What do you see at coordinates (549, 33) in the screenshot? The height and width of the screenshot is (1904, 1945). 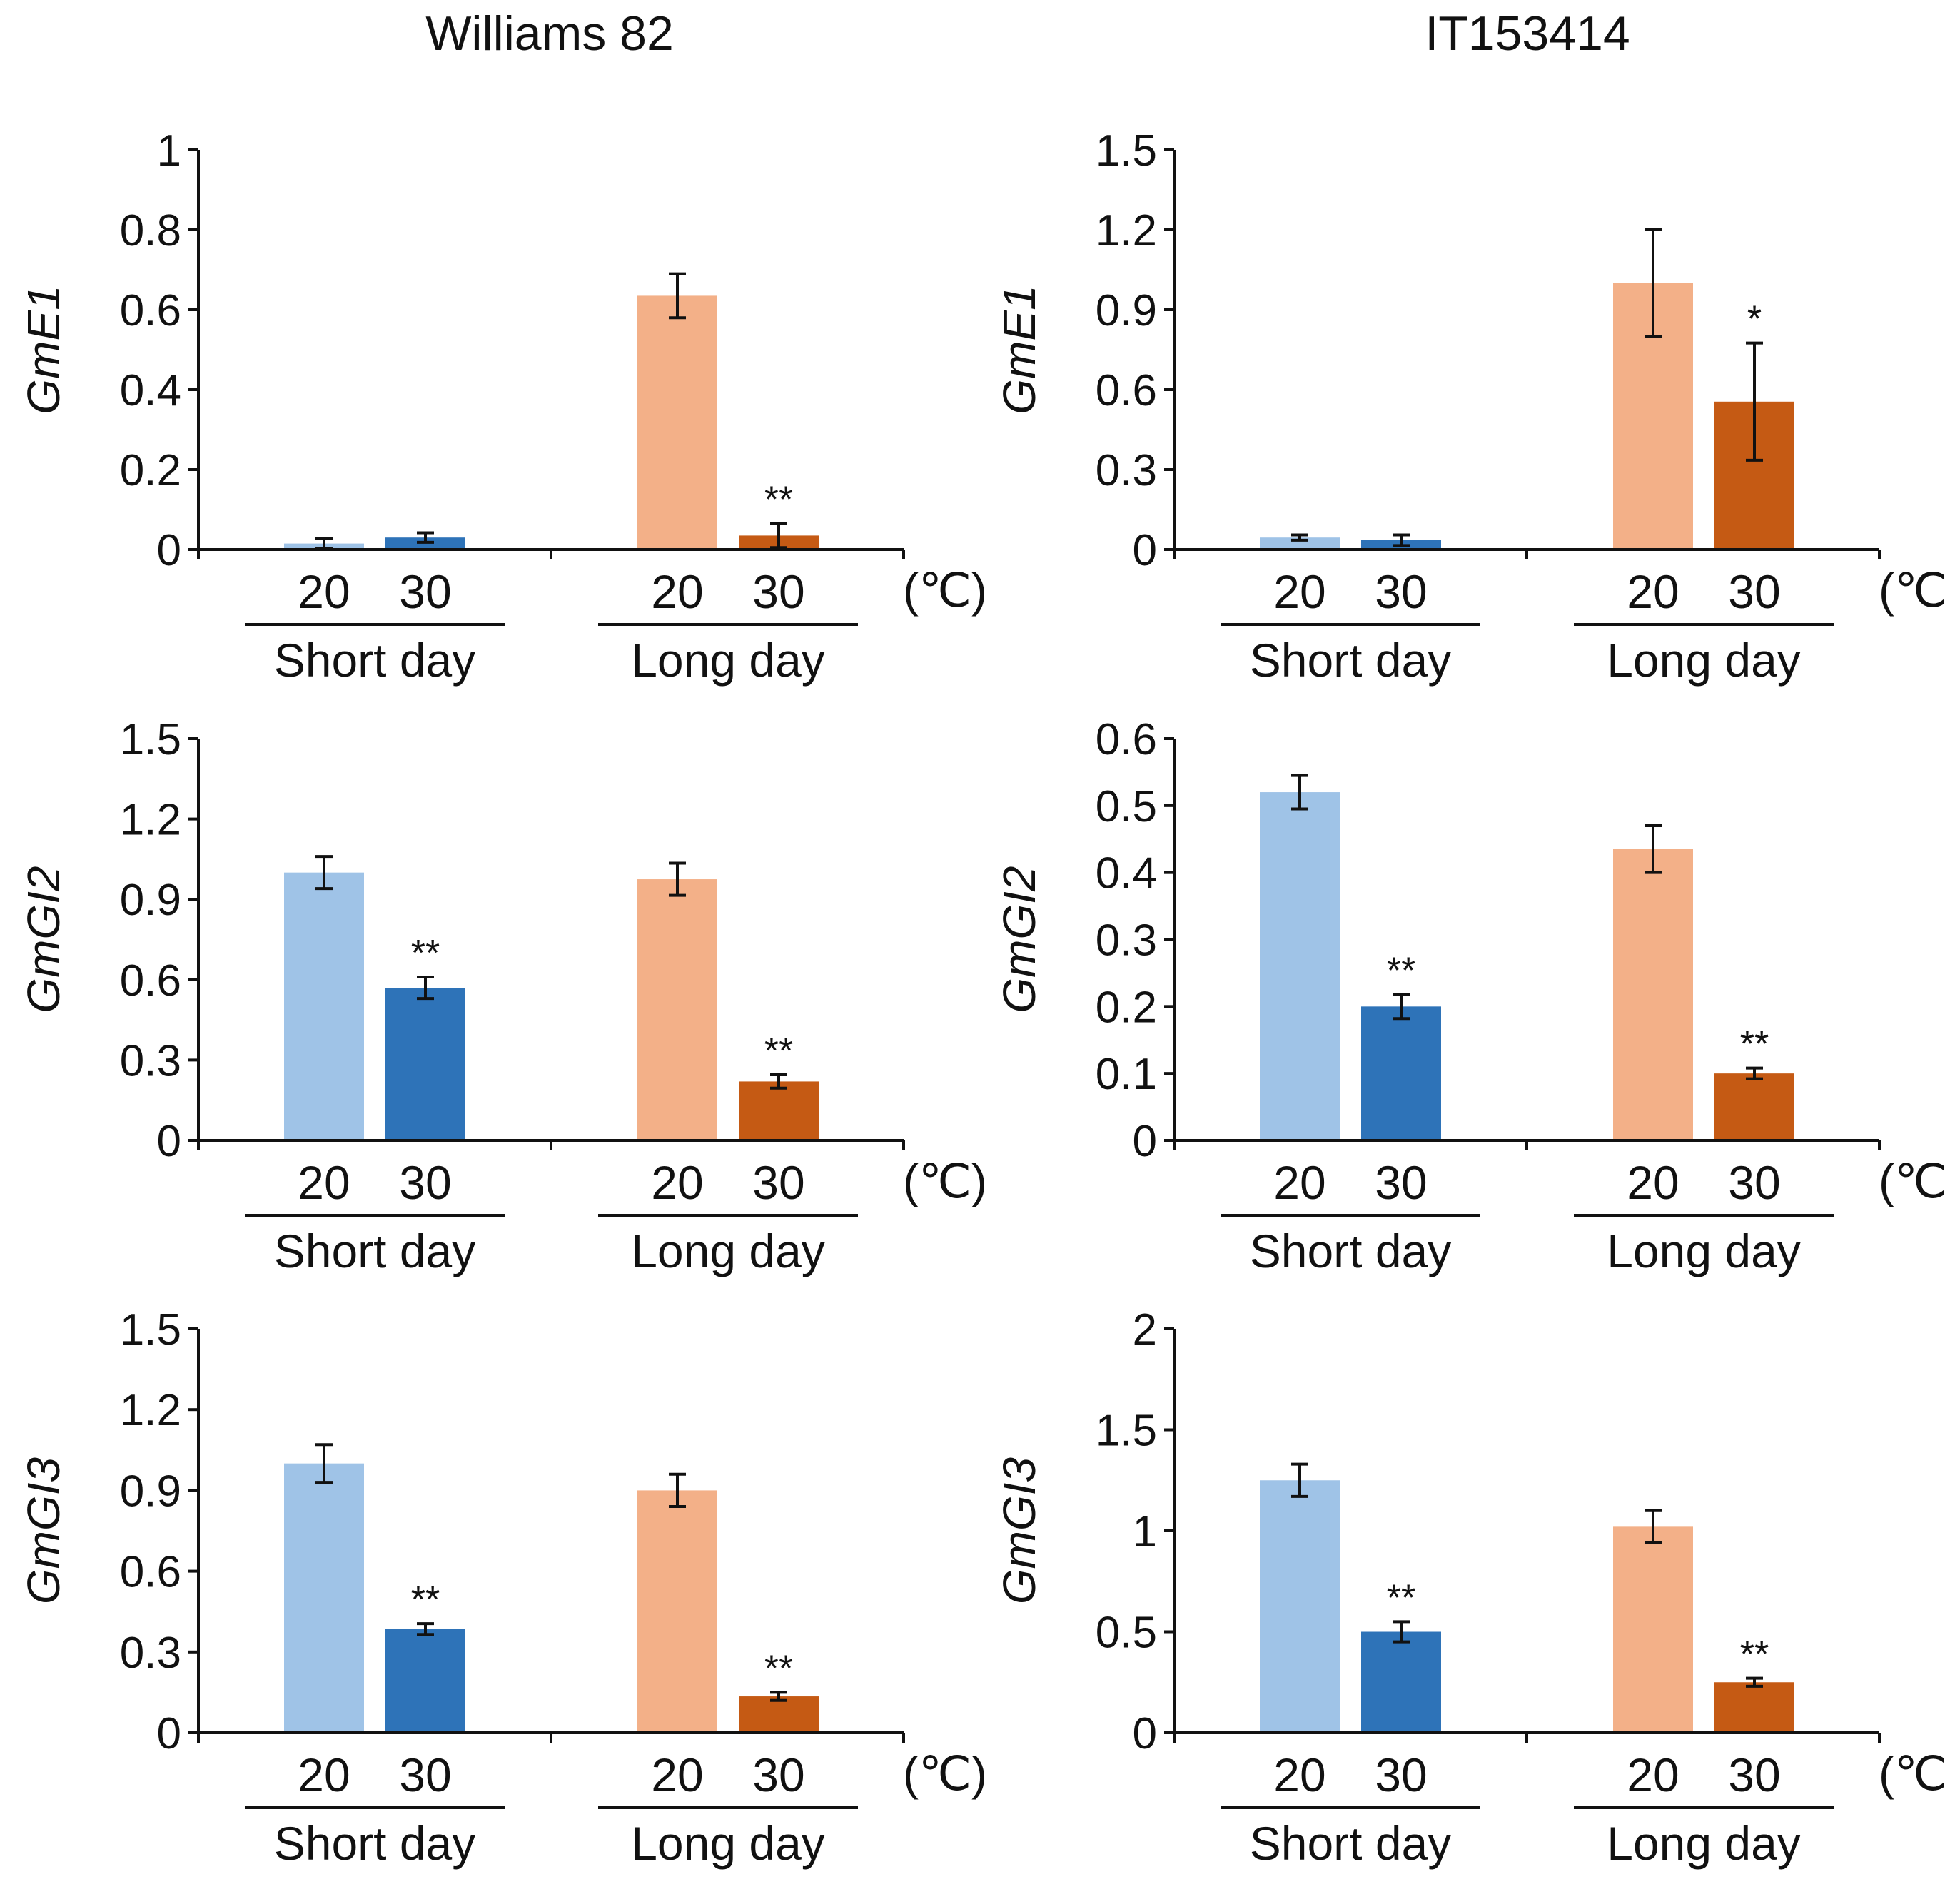 I see `column-title-williams82: Williams 82` at bounding box center [549, 33].